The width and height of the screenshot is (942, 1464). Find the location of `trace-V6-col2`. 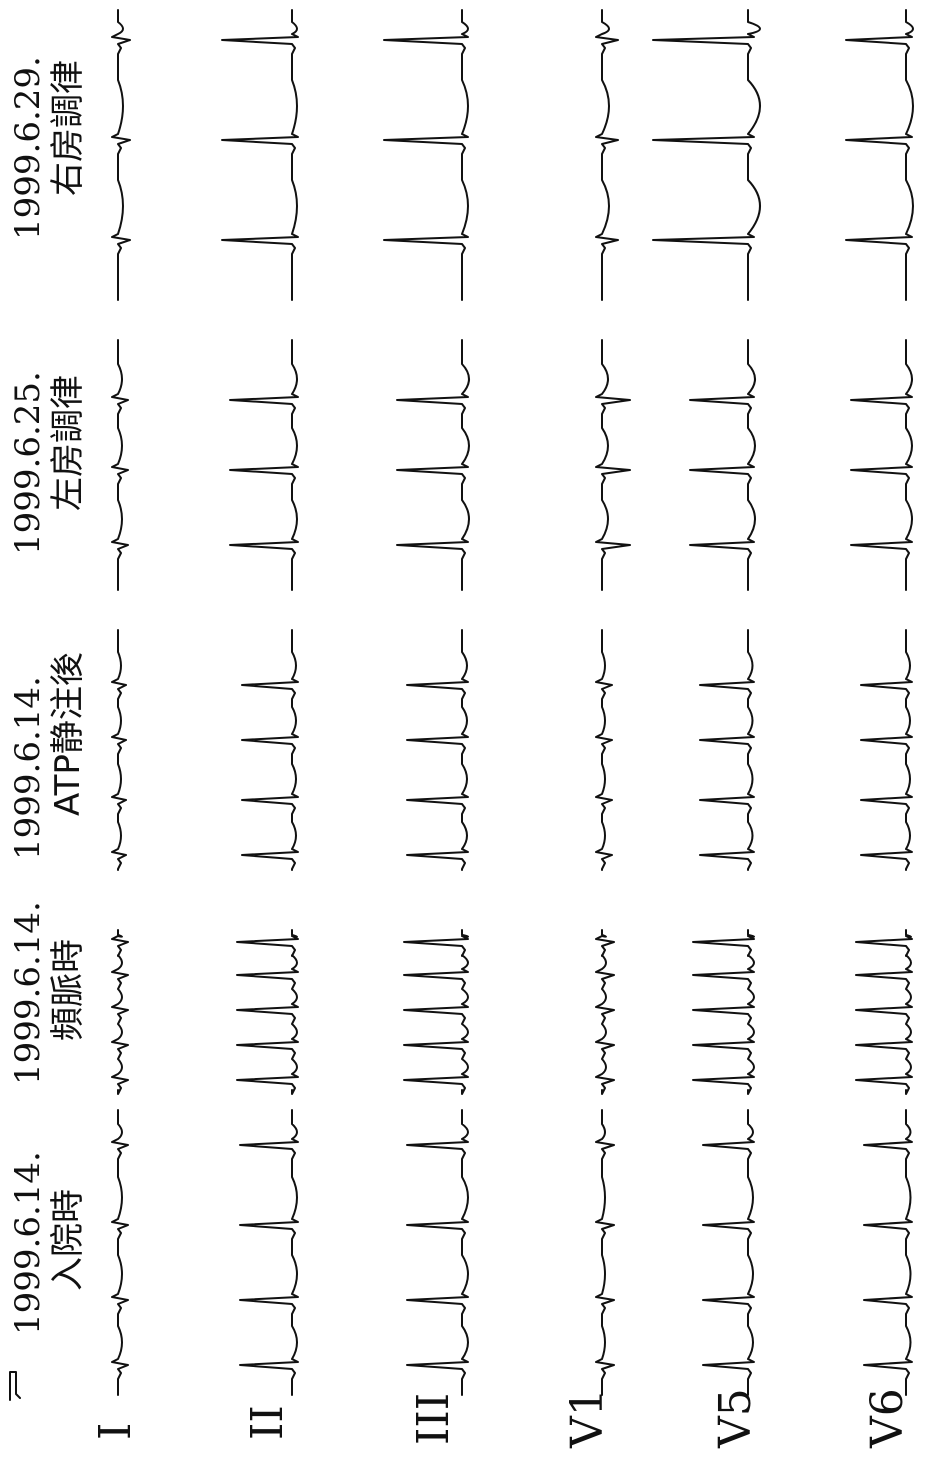

trace-V6-col2 is located at coordinates (884, 1012).